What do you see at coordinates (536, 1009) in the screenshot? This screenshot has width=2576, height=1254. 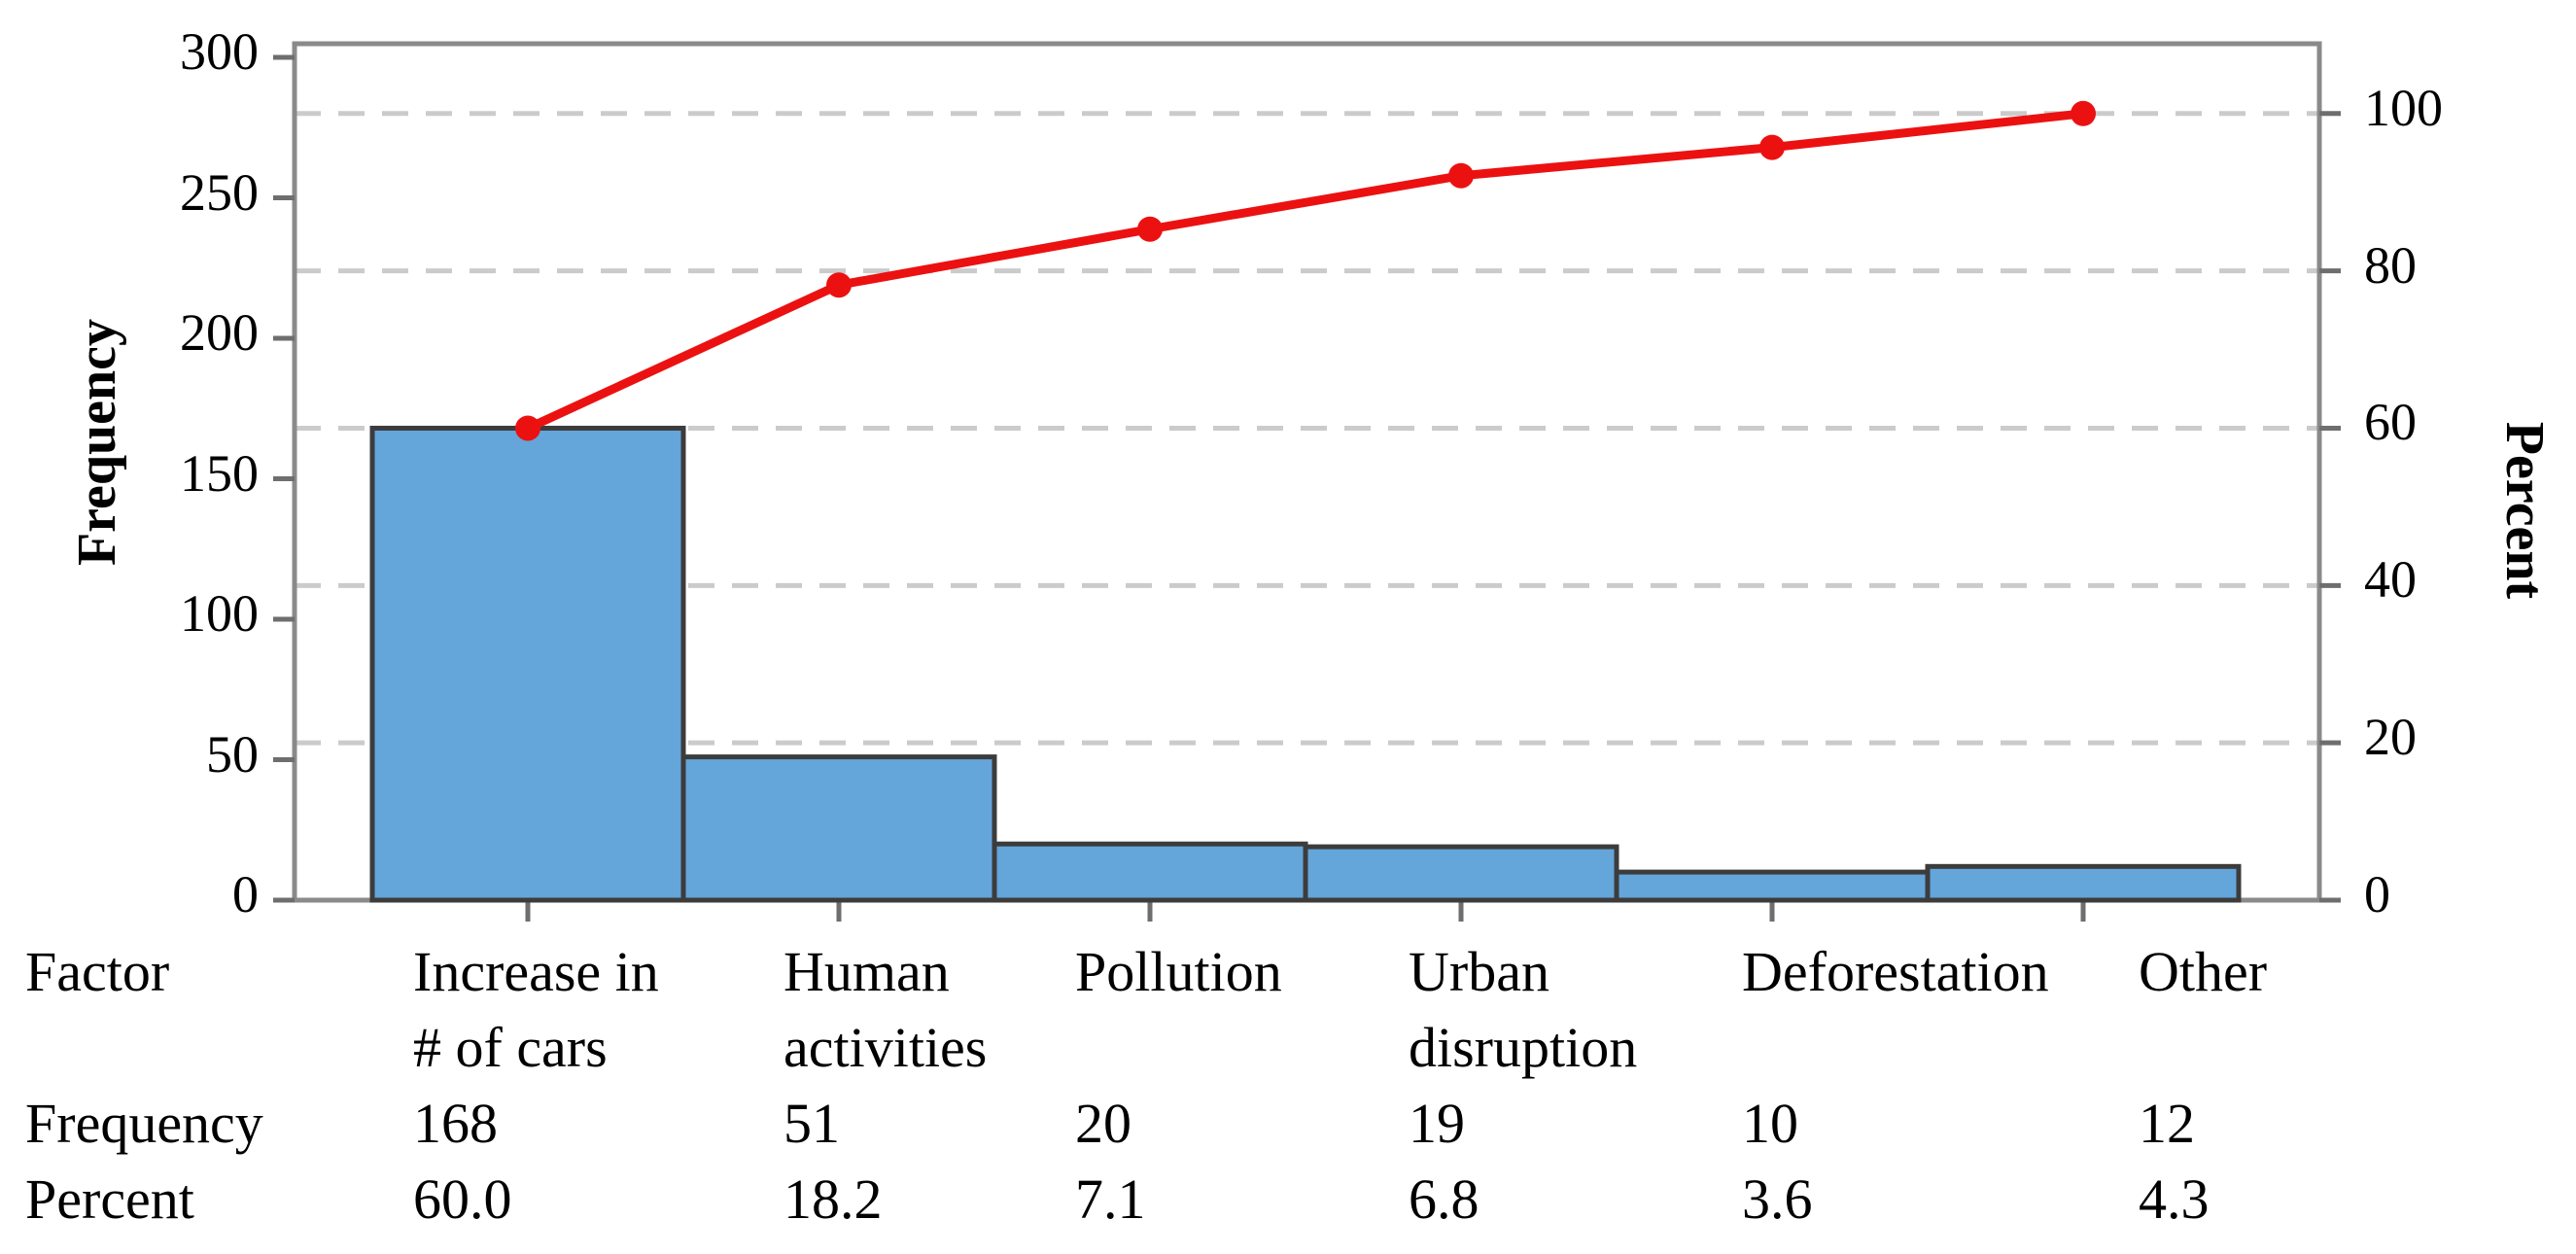 I see `table-cell-factor: Increase in # of cars` at bounding box center [536, 1009].